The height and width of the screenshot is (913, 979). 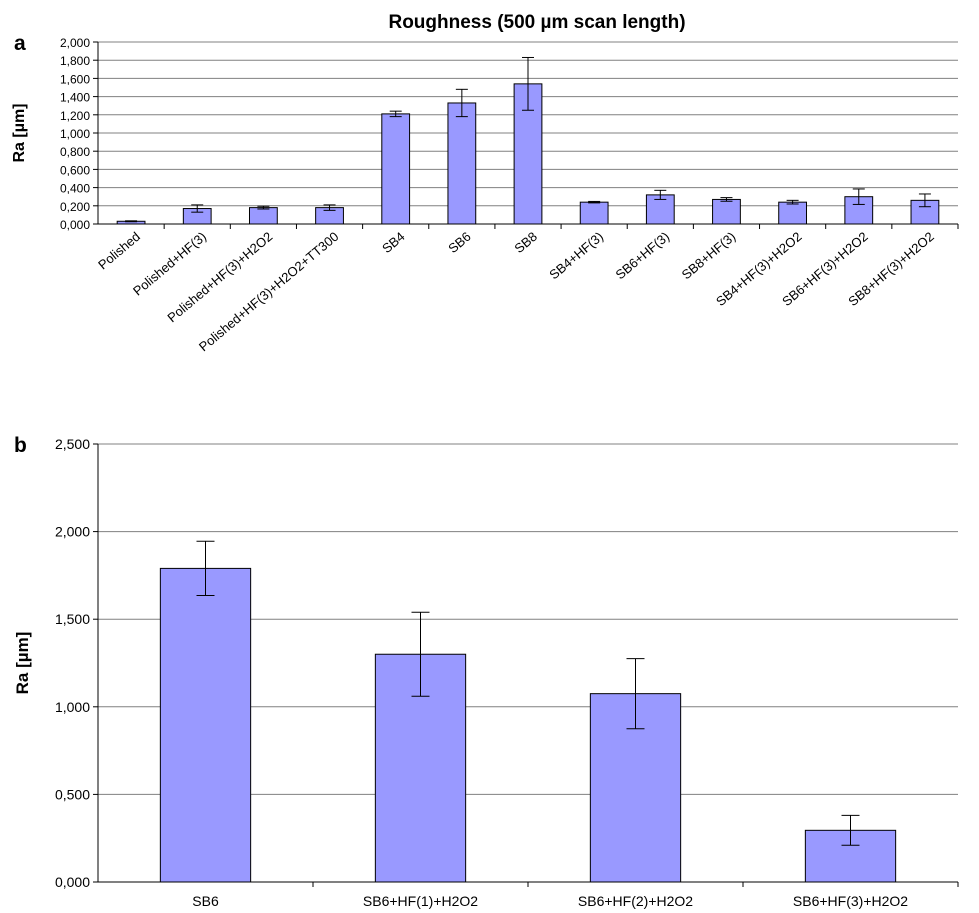 What do you see at coordinates (72, 619) in the screenshot?
I see `y-tick-label: 1,500` at bounding box center [72, 619].